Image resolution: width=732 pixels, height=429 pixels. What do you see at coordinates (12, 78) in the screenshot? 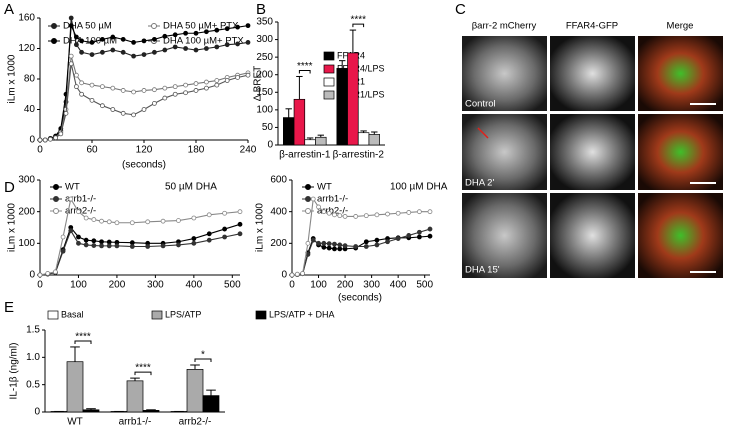
I see `y-axis-label: iLm x 1000` at bounding box center [12, 78].